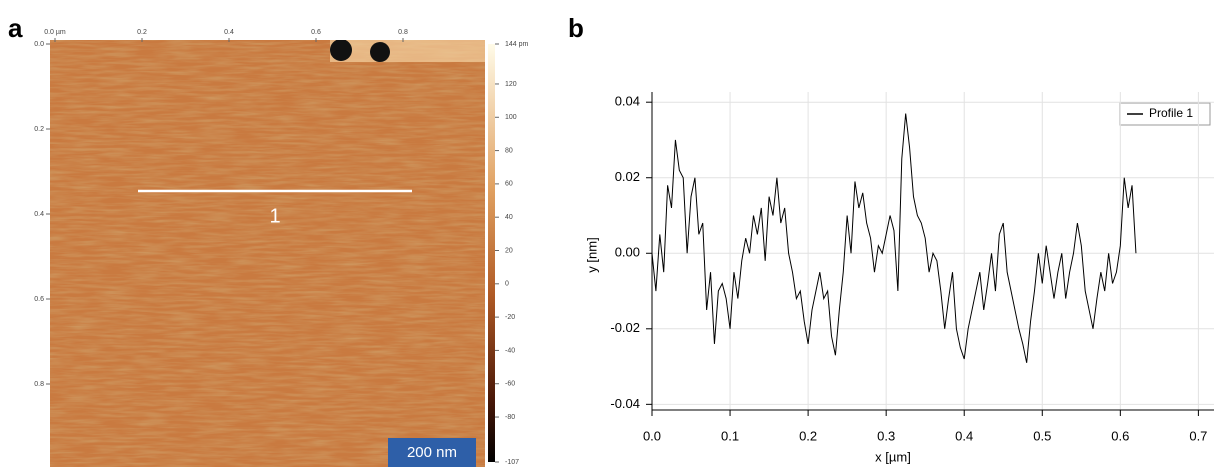 The width and height of the screenshot is (1217, 467). Describe the element at coordinates (1198, 435) in the screenshot. I see `x-tick-label: 0.7` at that location.